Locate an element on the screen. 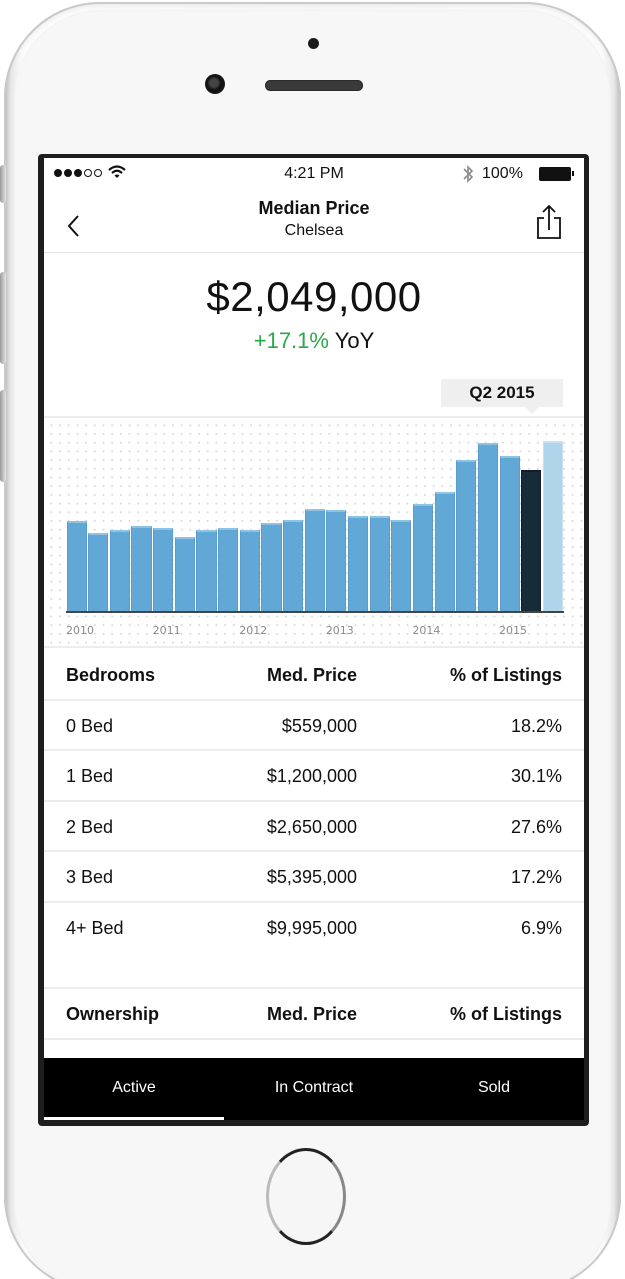 Image resolution: width=625 pixels, height=1279 pixels. x-axis-tick-label: 2015 is located at coordinates (513, 630).